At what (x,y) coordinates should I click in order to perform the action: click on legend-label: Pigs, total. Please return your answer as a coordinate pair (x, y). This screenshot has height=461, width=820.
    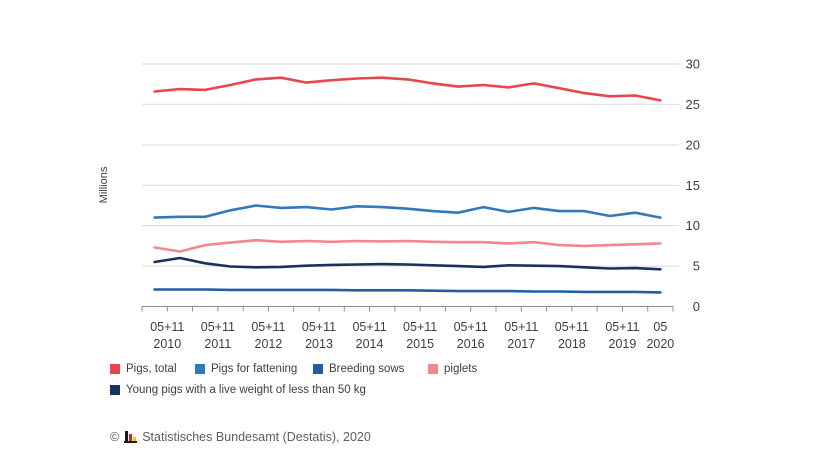
    Looking at the image, I should click on (151, 369).